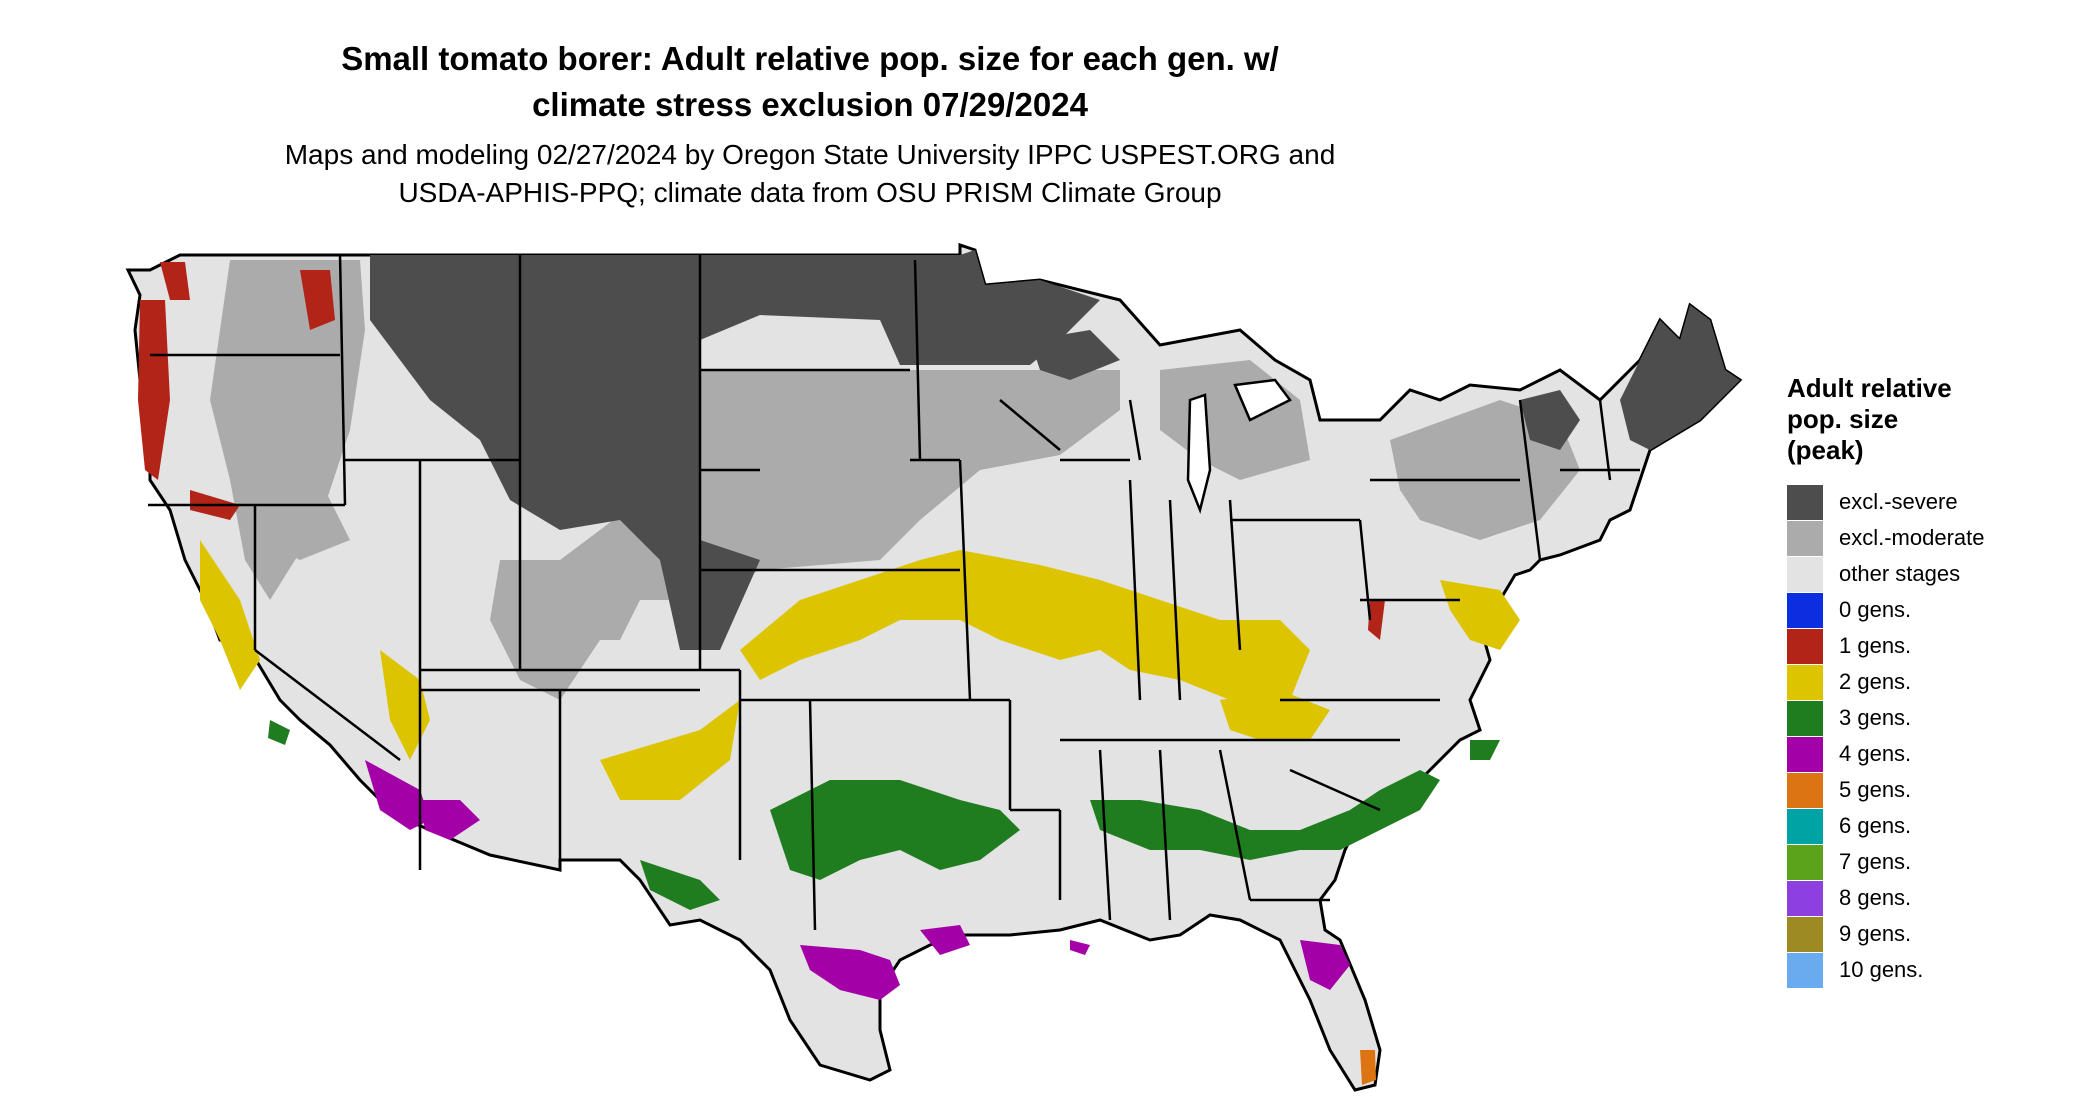  Describe the element at coordinates (810, 104) in the screenshot. I see `title-line-2: climate stress exclusion 07/29/2024` at that location.